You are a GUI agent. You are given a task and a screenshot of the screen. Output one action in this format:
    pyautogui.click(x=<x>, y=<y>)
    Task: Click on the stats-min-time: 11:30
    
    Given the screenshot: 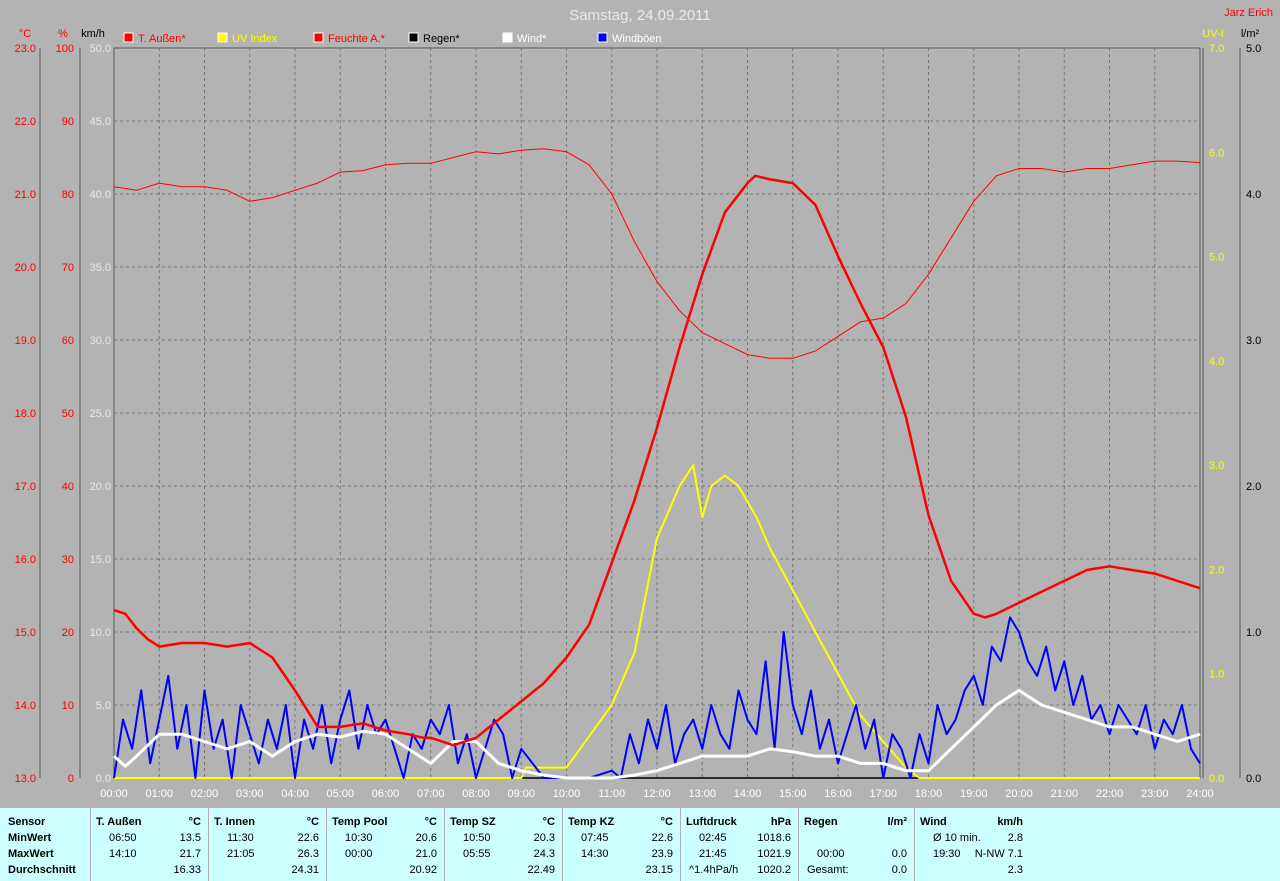 What is the action you would take?
    pyautogui.click(x=240, y=838)
    